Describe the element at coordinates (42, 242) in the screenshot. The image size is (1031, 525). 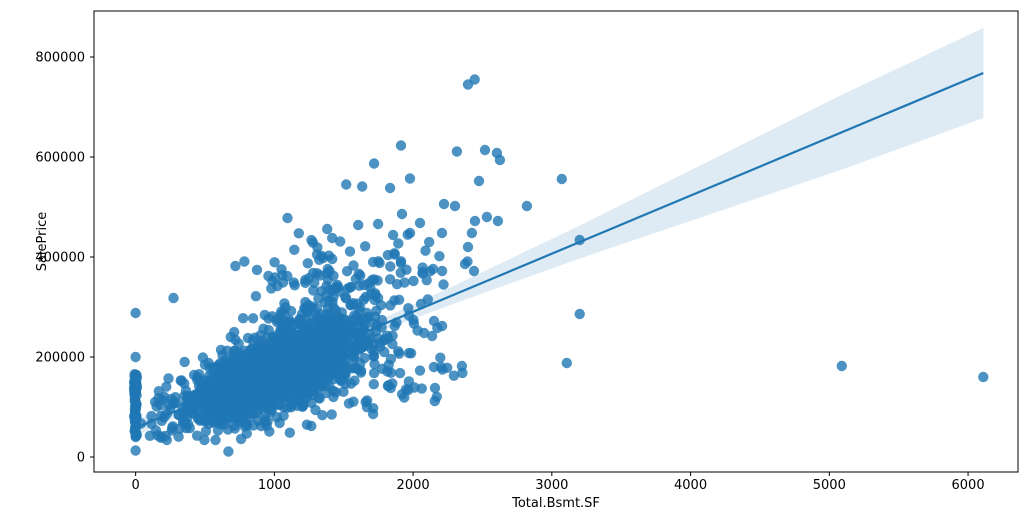
I see `y-axis-label: SalePrice` at that location.